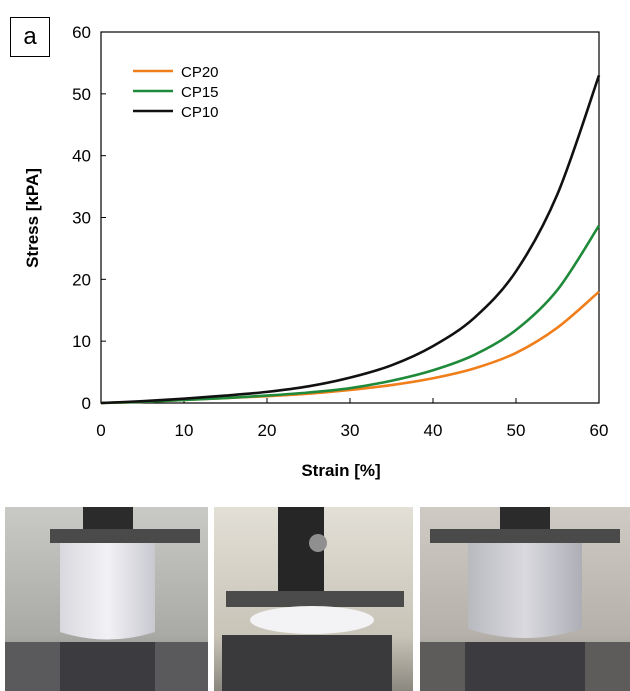  What do you see at coordinates (267, 430) in the screenshot?
I see `x-tick-label: 20` at bounding box center [267, 430].